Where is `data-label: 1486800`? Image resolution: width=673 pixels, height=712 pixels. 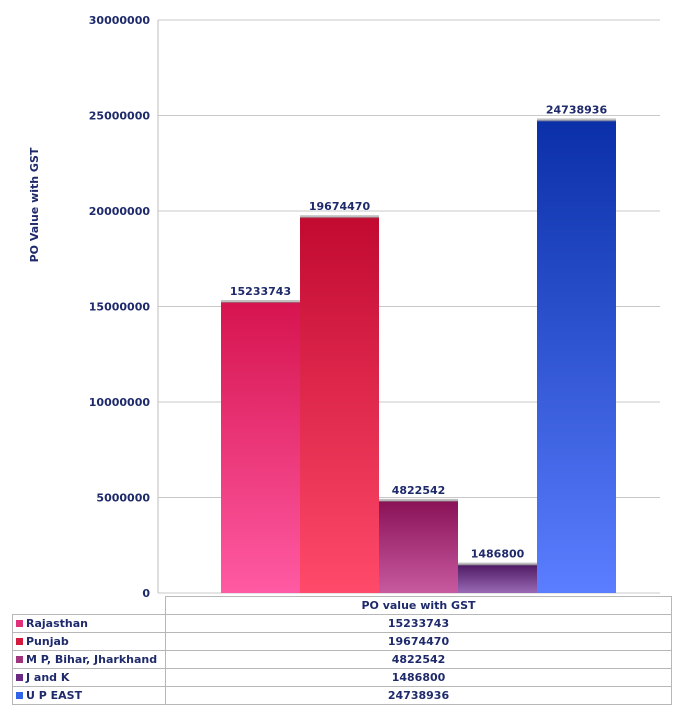 data-label: 1486800 is located at coordinates (498, 554).